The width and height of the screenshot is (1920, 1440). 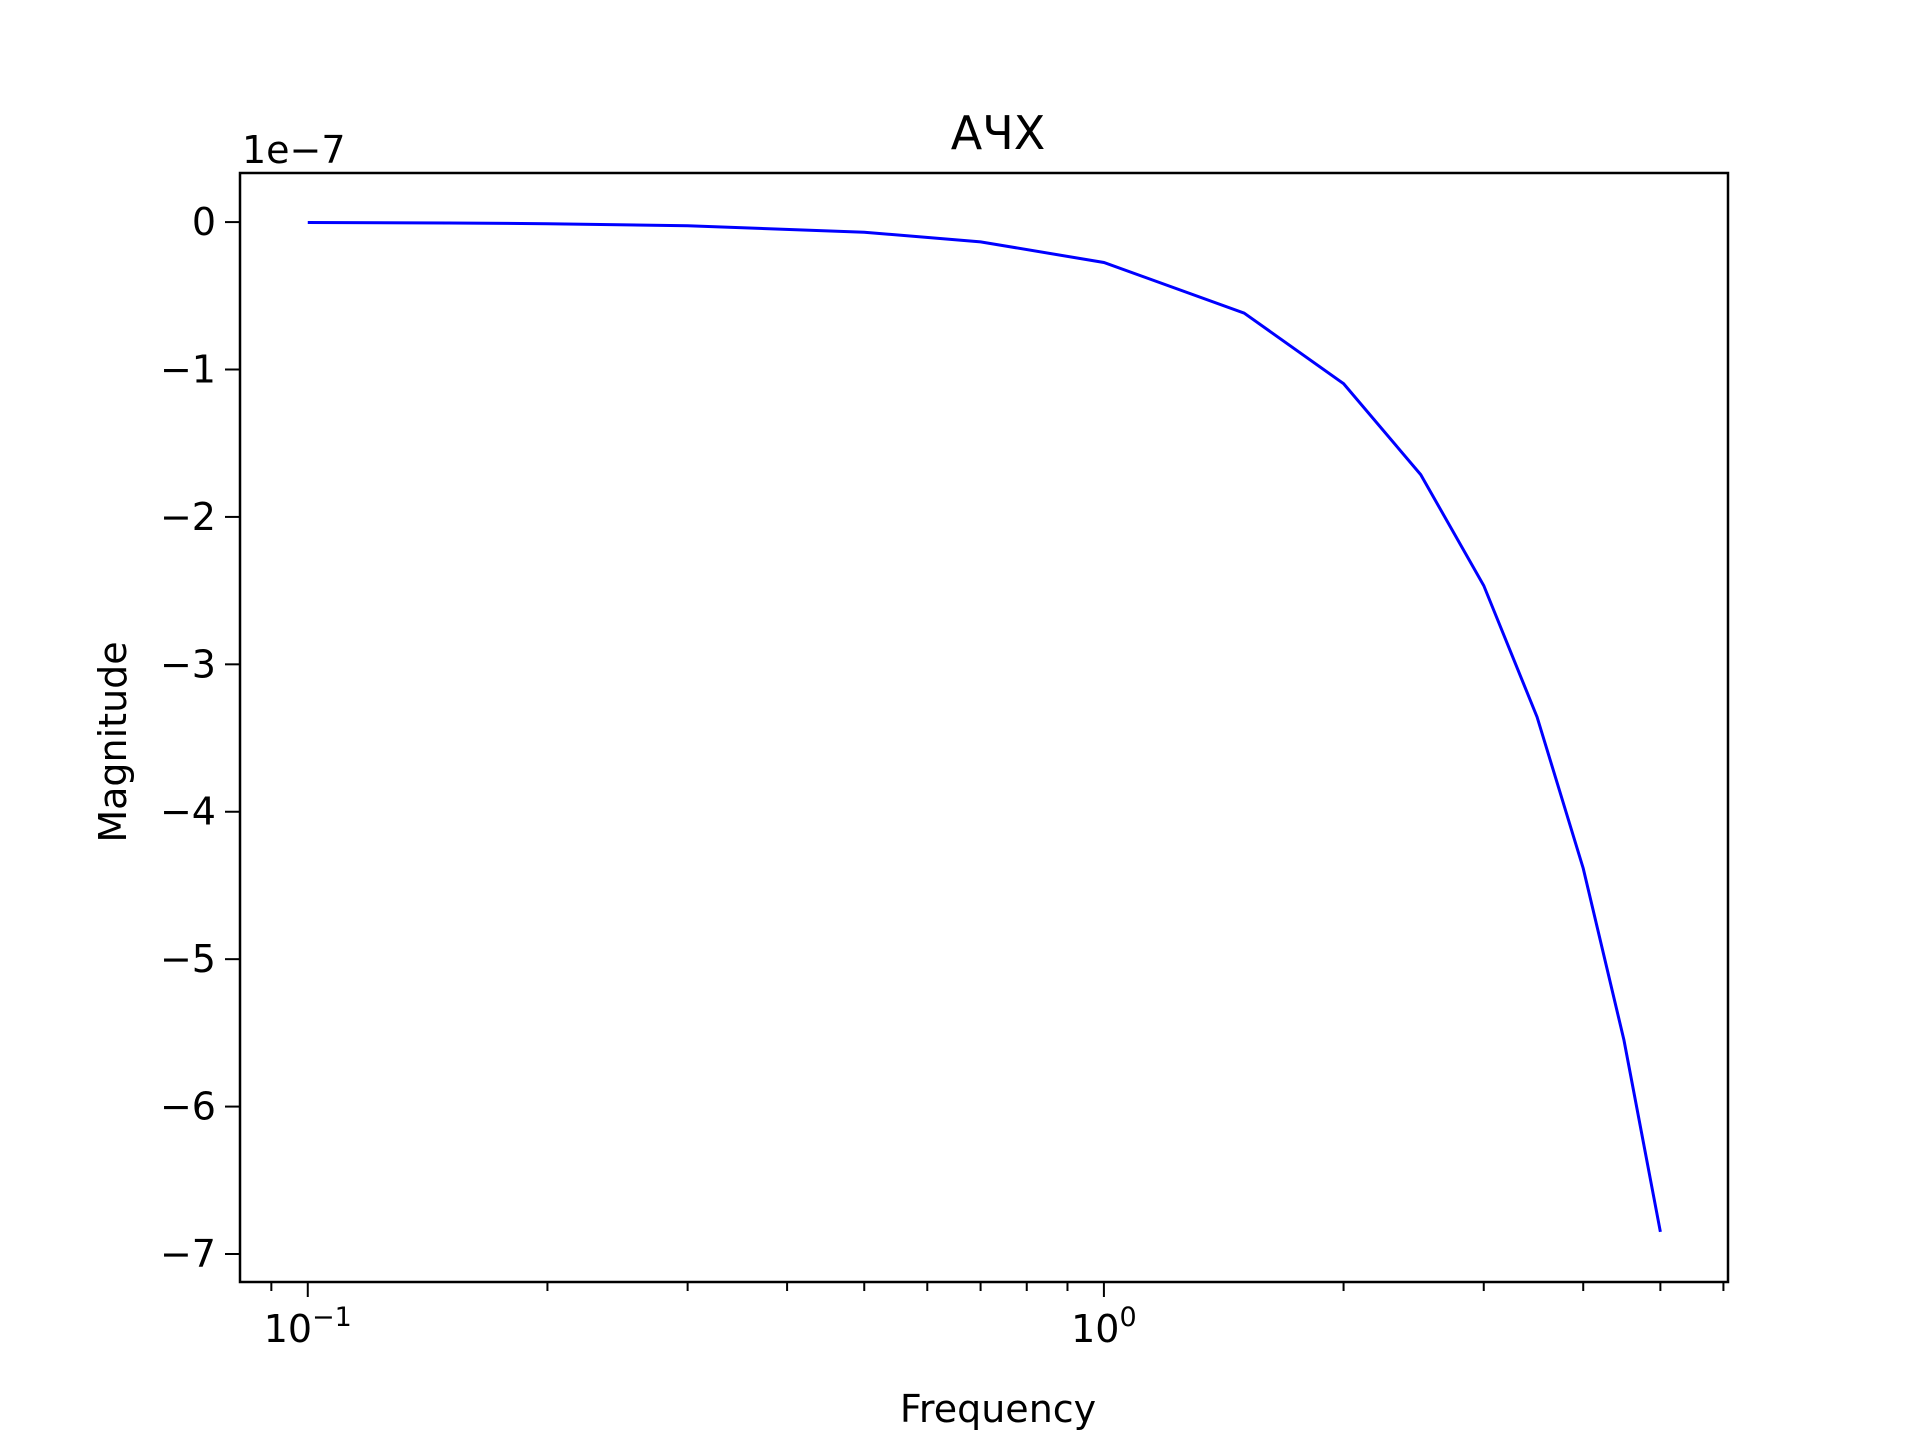 I want to click on x-tick-exponent: −1, so click(x=332, y=1317).